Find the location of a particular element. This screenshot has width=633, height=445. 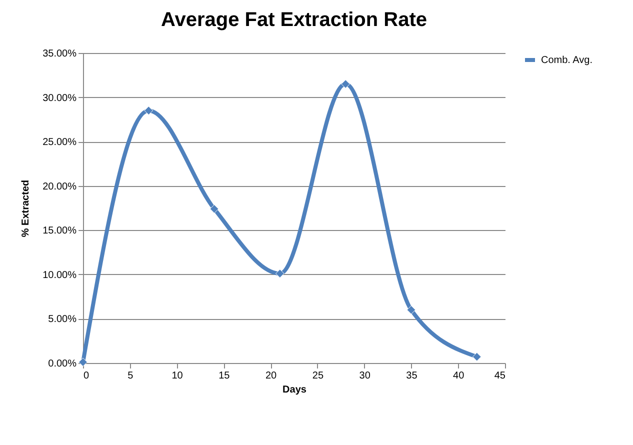

x-tick-label: 35 is located at coordinates (412, 376).